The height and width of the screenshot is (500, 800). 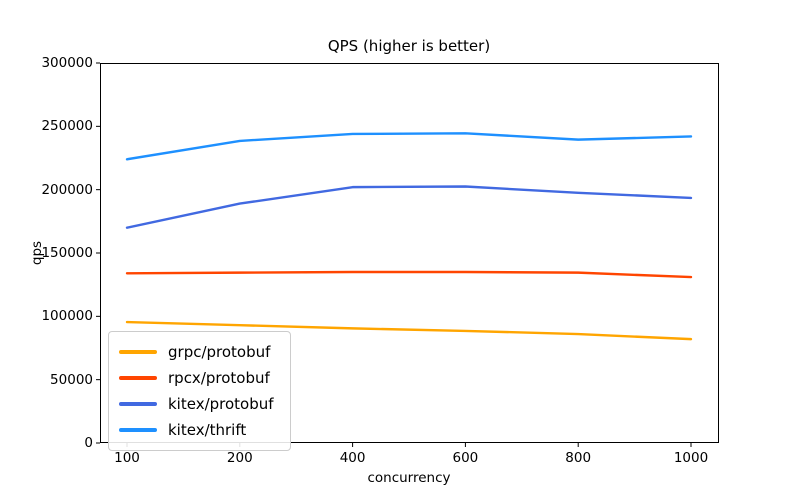 I want to click on legend-item: grpc/protobuf, so click(x=197, y=352).